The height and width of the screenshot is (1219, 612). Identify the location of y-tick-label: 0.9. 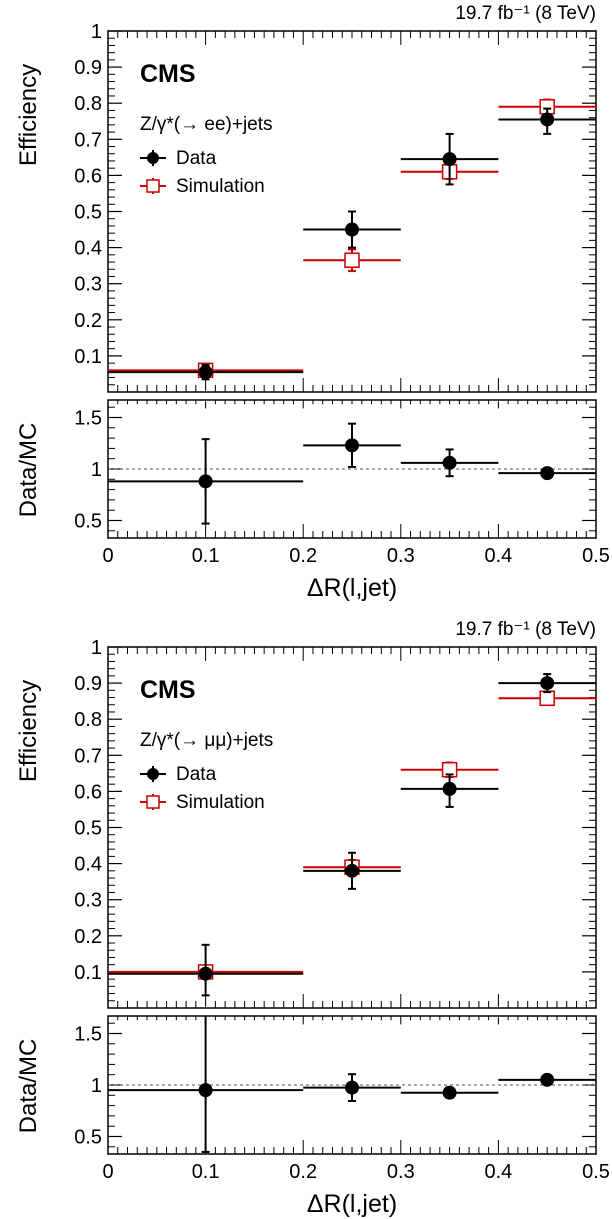
(88, 68).